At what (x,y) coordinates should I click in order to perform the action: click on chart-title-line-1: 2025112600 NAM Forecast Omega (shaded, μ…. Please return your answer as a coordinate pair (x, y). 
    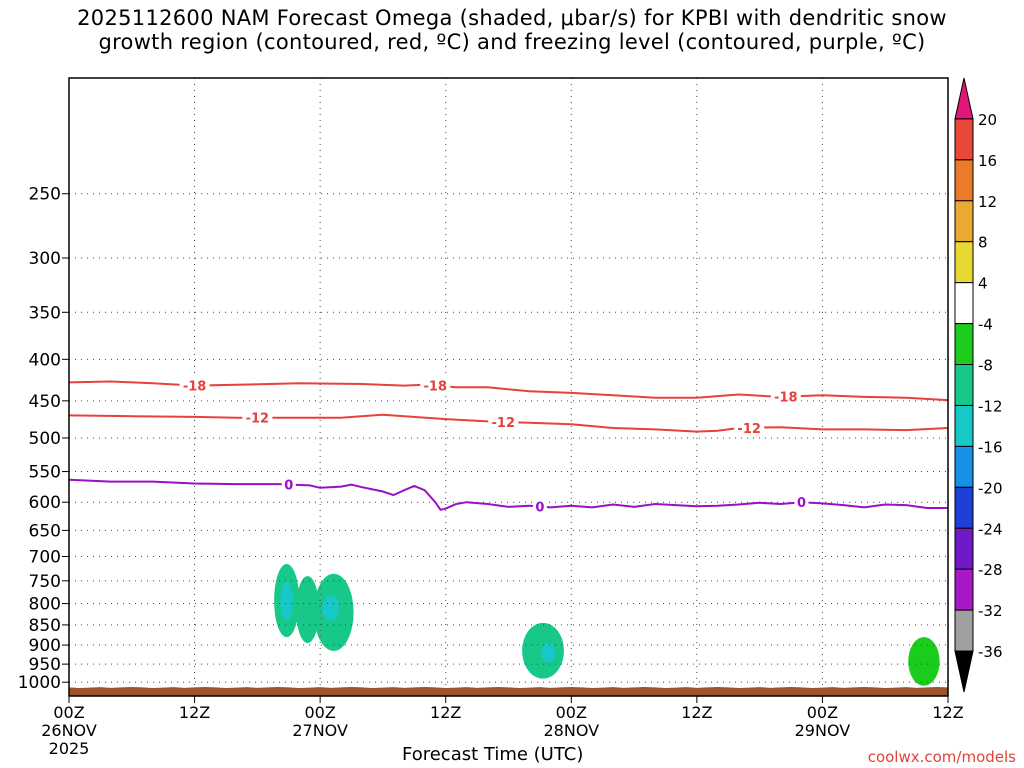
    Looking at the image, I should click on (512, 18).